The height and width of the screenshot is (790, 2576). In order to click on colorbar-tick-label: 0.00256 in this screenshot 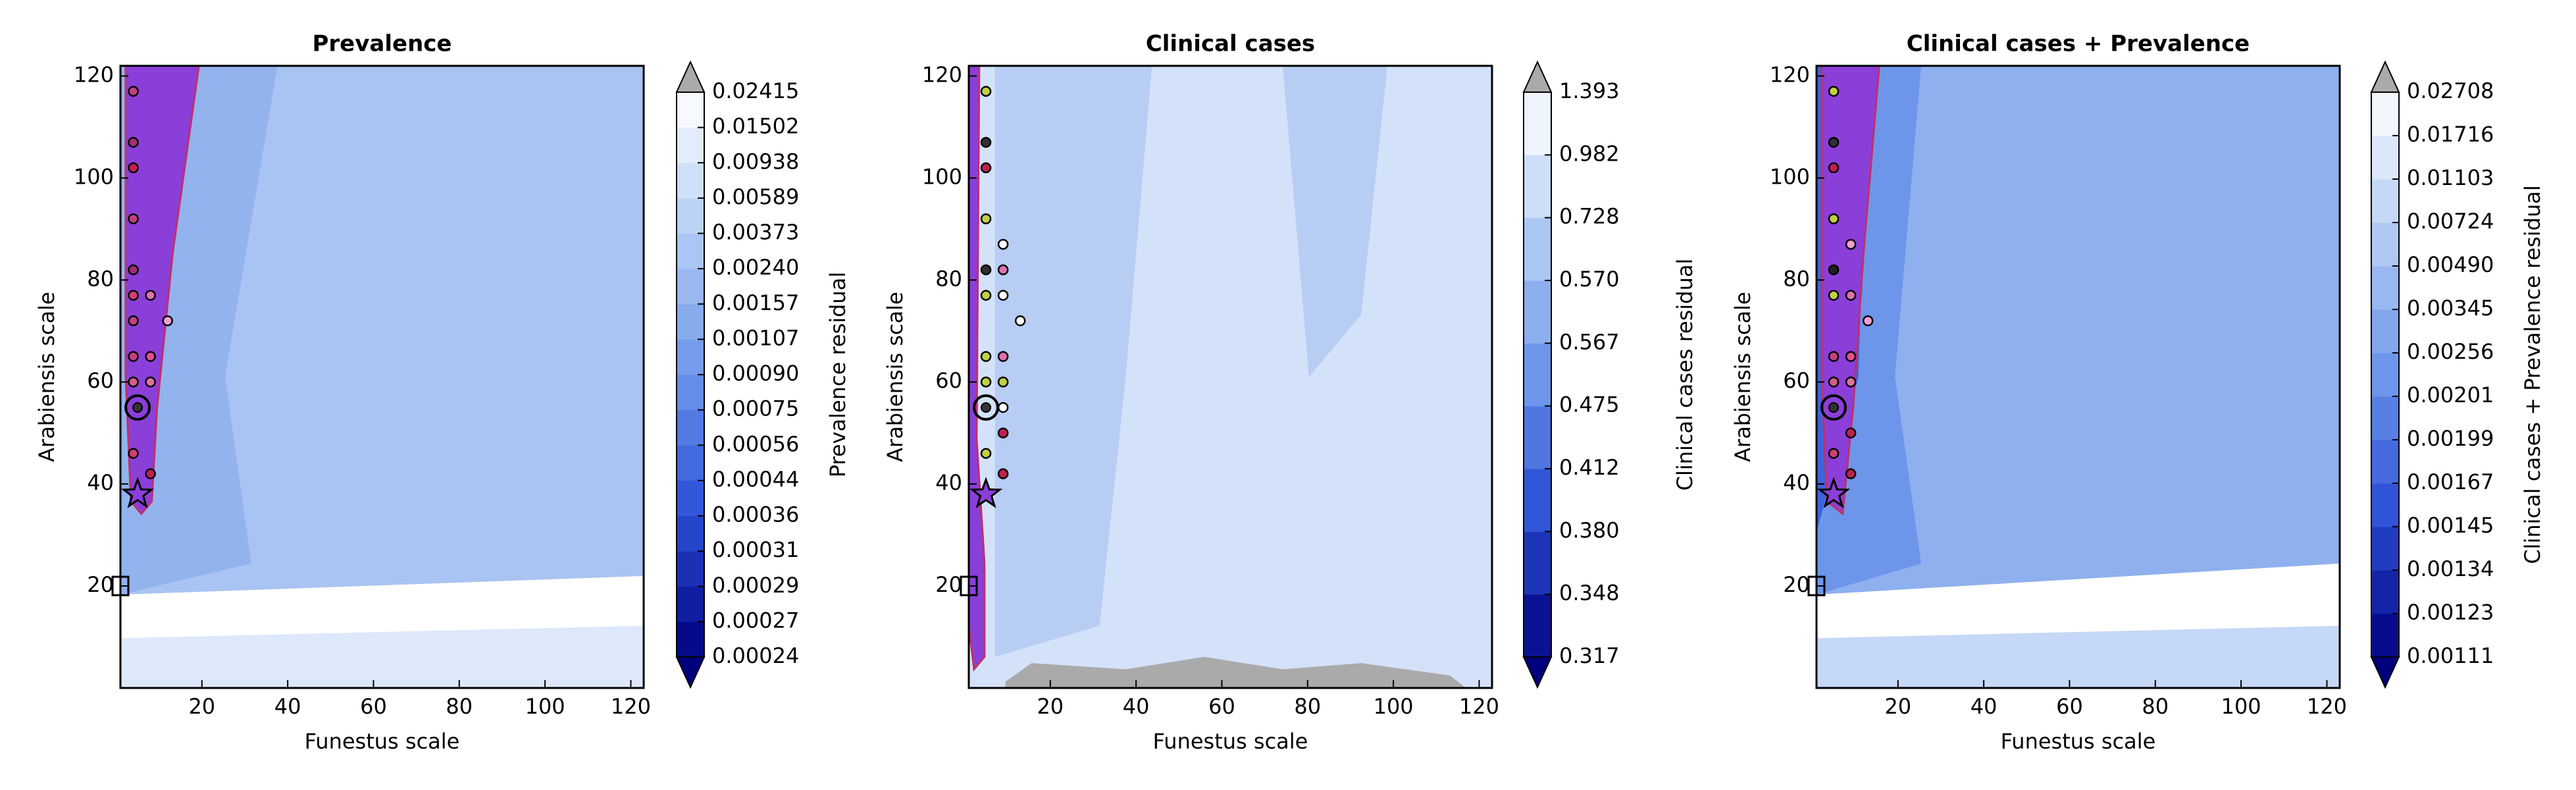, I will do `click(2450, 351)`.